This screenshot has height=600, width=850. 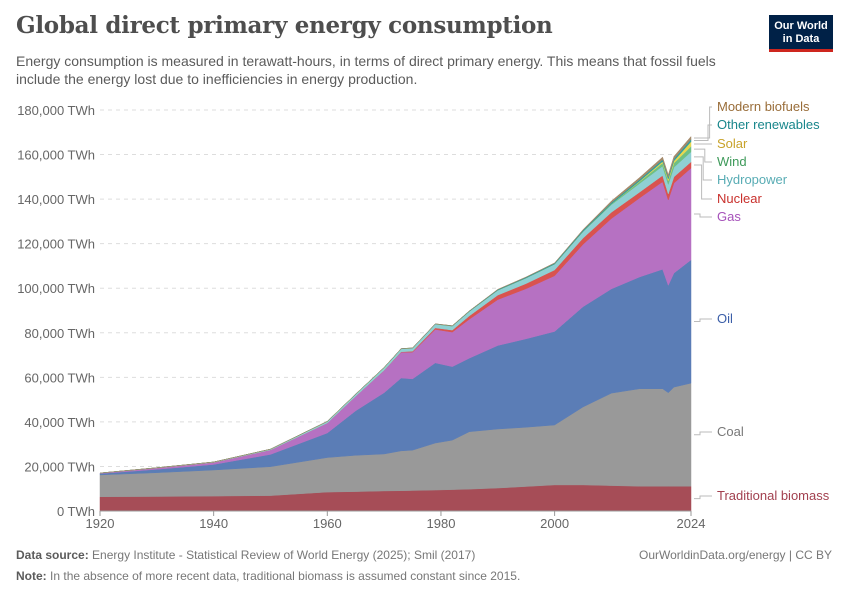 I want to click on legend-label-other-renewables: Other renewables, so click(x=768, y=124).